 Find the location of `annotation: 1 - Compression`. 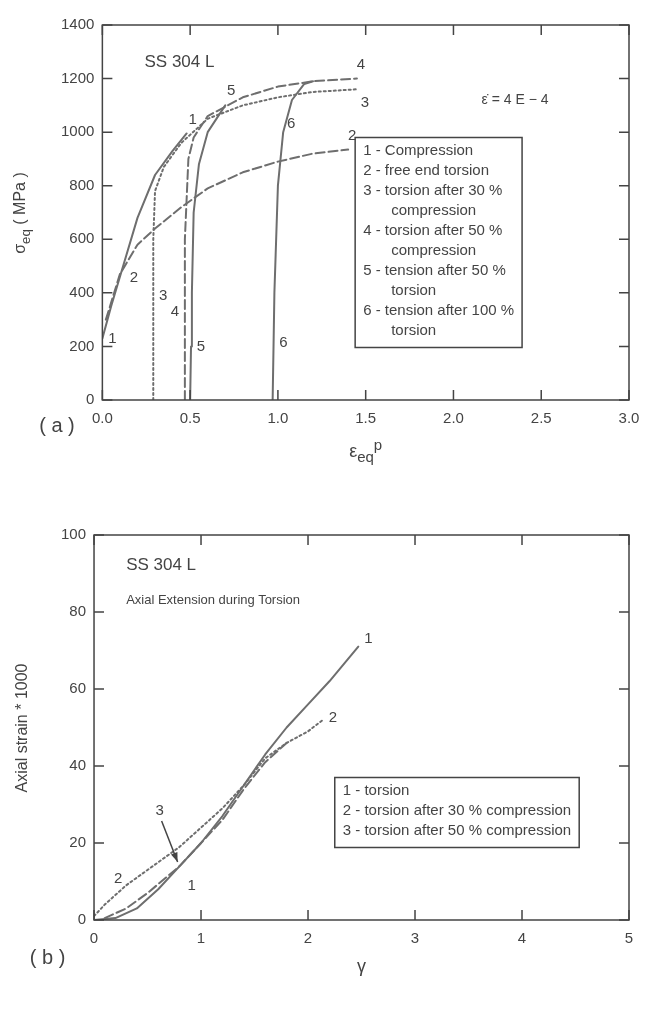

annotation: 1 - Compression is located at coordinates (418, 150).